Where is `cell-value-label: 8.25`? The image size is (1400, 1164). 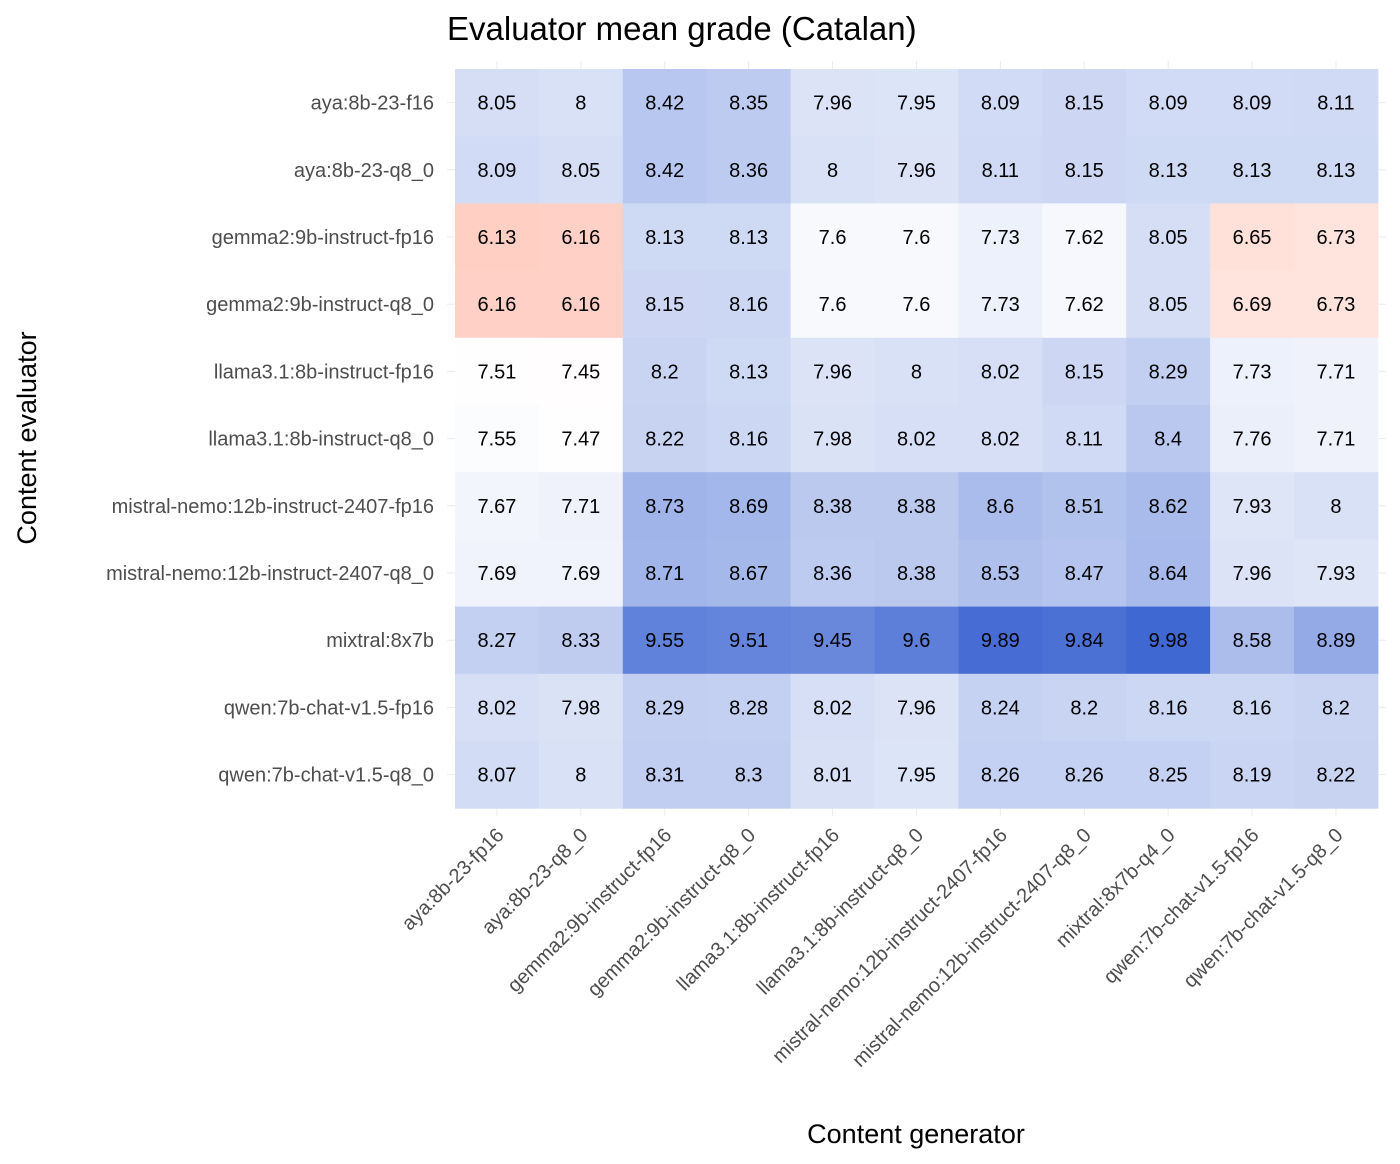
cell-value-label: 8.25 is located at coordinates (1168, 776).